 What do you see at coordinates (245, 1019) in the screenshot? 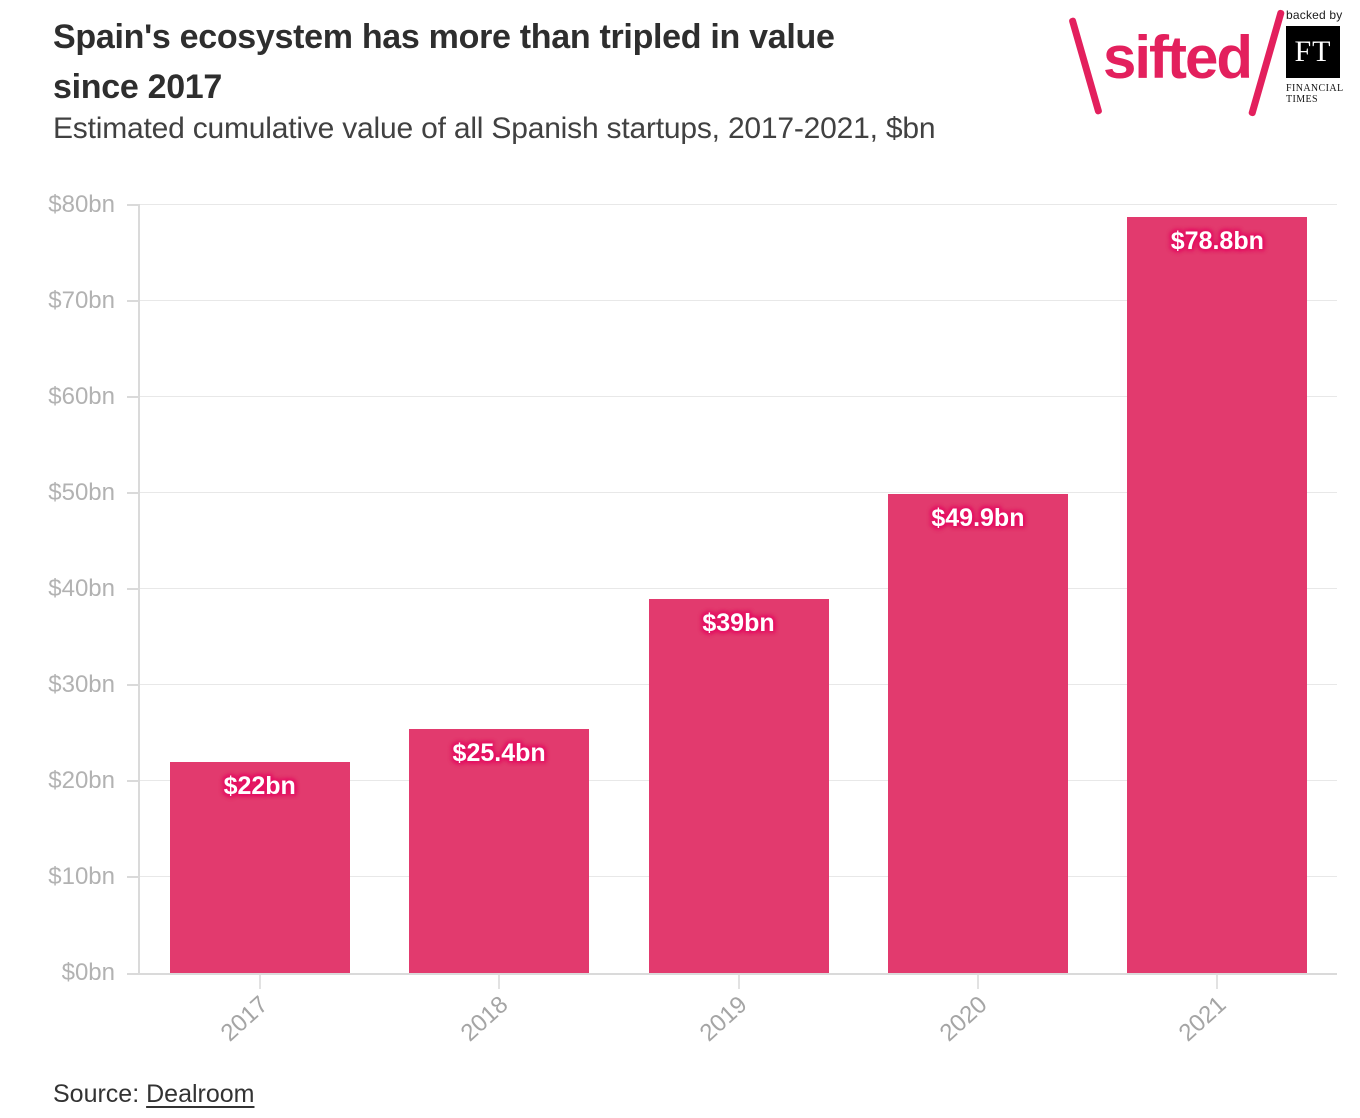
I see `x-tick-label: 2017` at bounding box center [245, 1019].